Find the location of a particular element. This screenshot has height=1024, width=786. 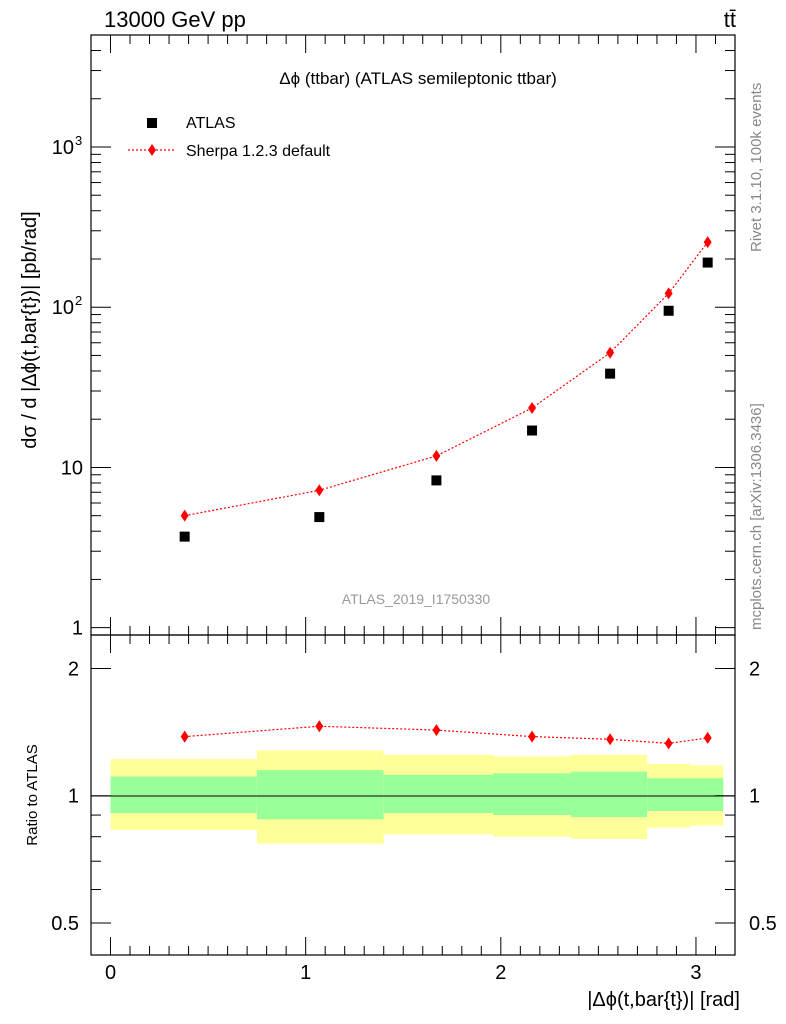

legend: ATLAS Sherpa 1.2.3 default is located at coordinates (229, 137).